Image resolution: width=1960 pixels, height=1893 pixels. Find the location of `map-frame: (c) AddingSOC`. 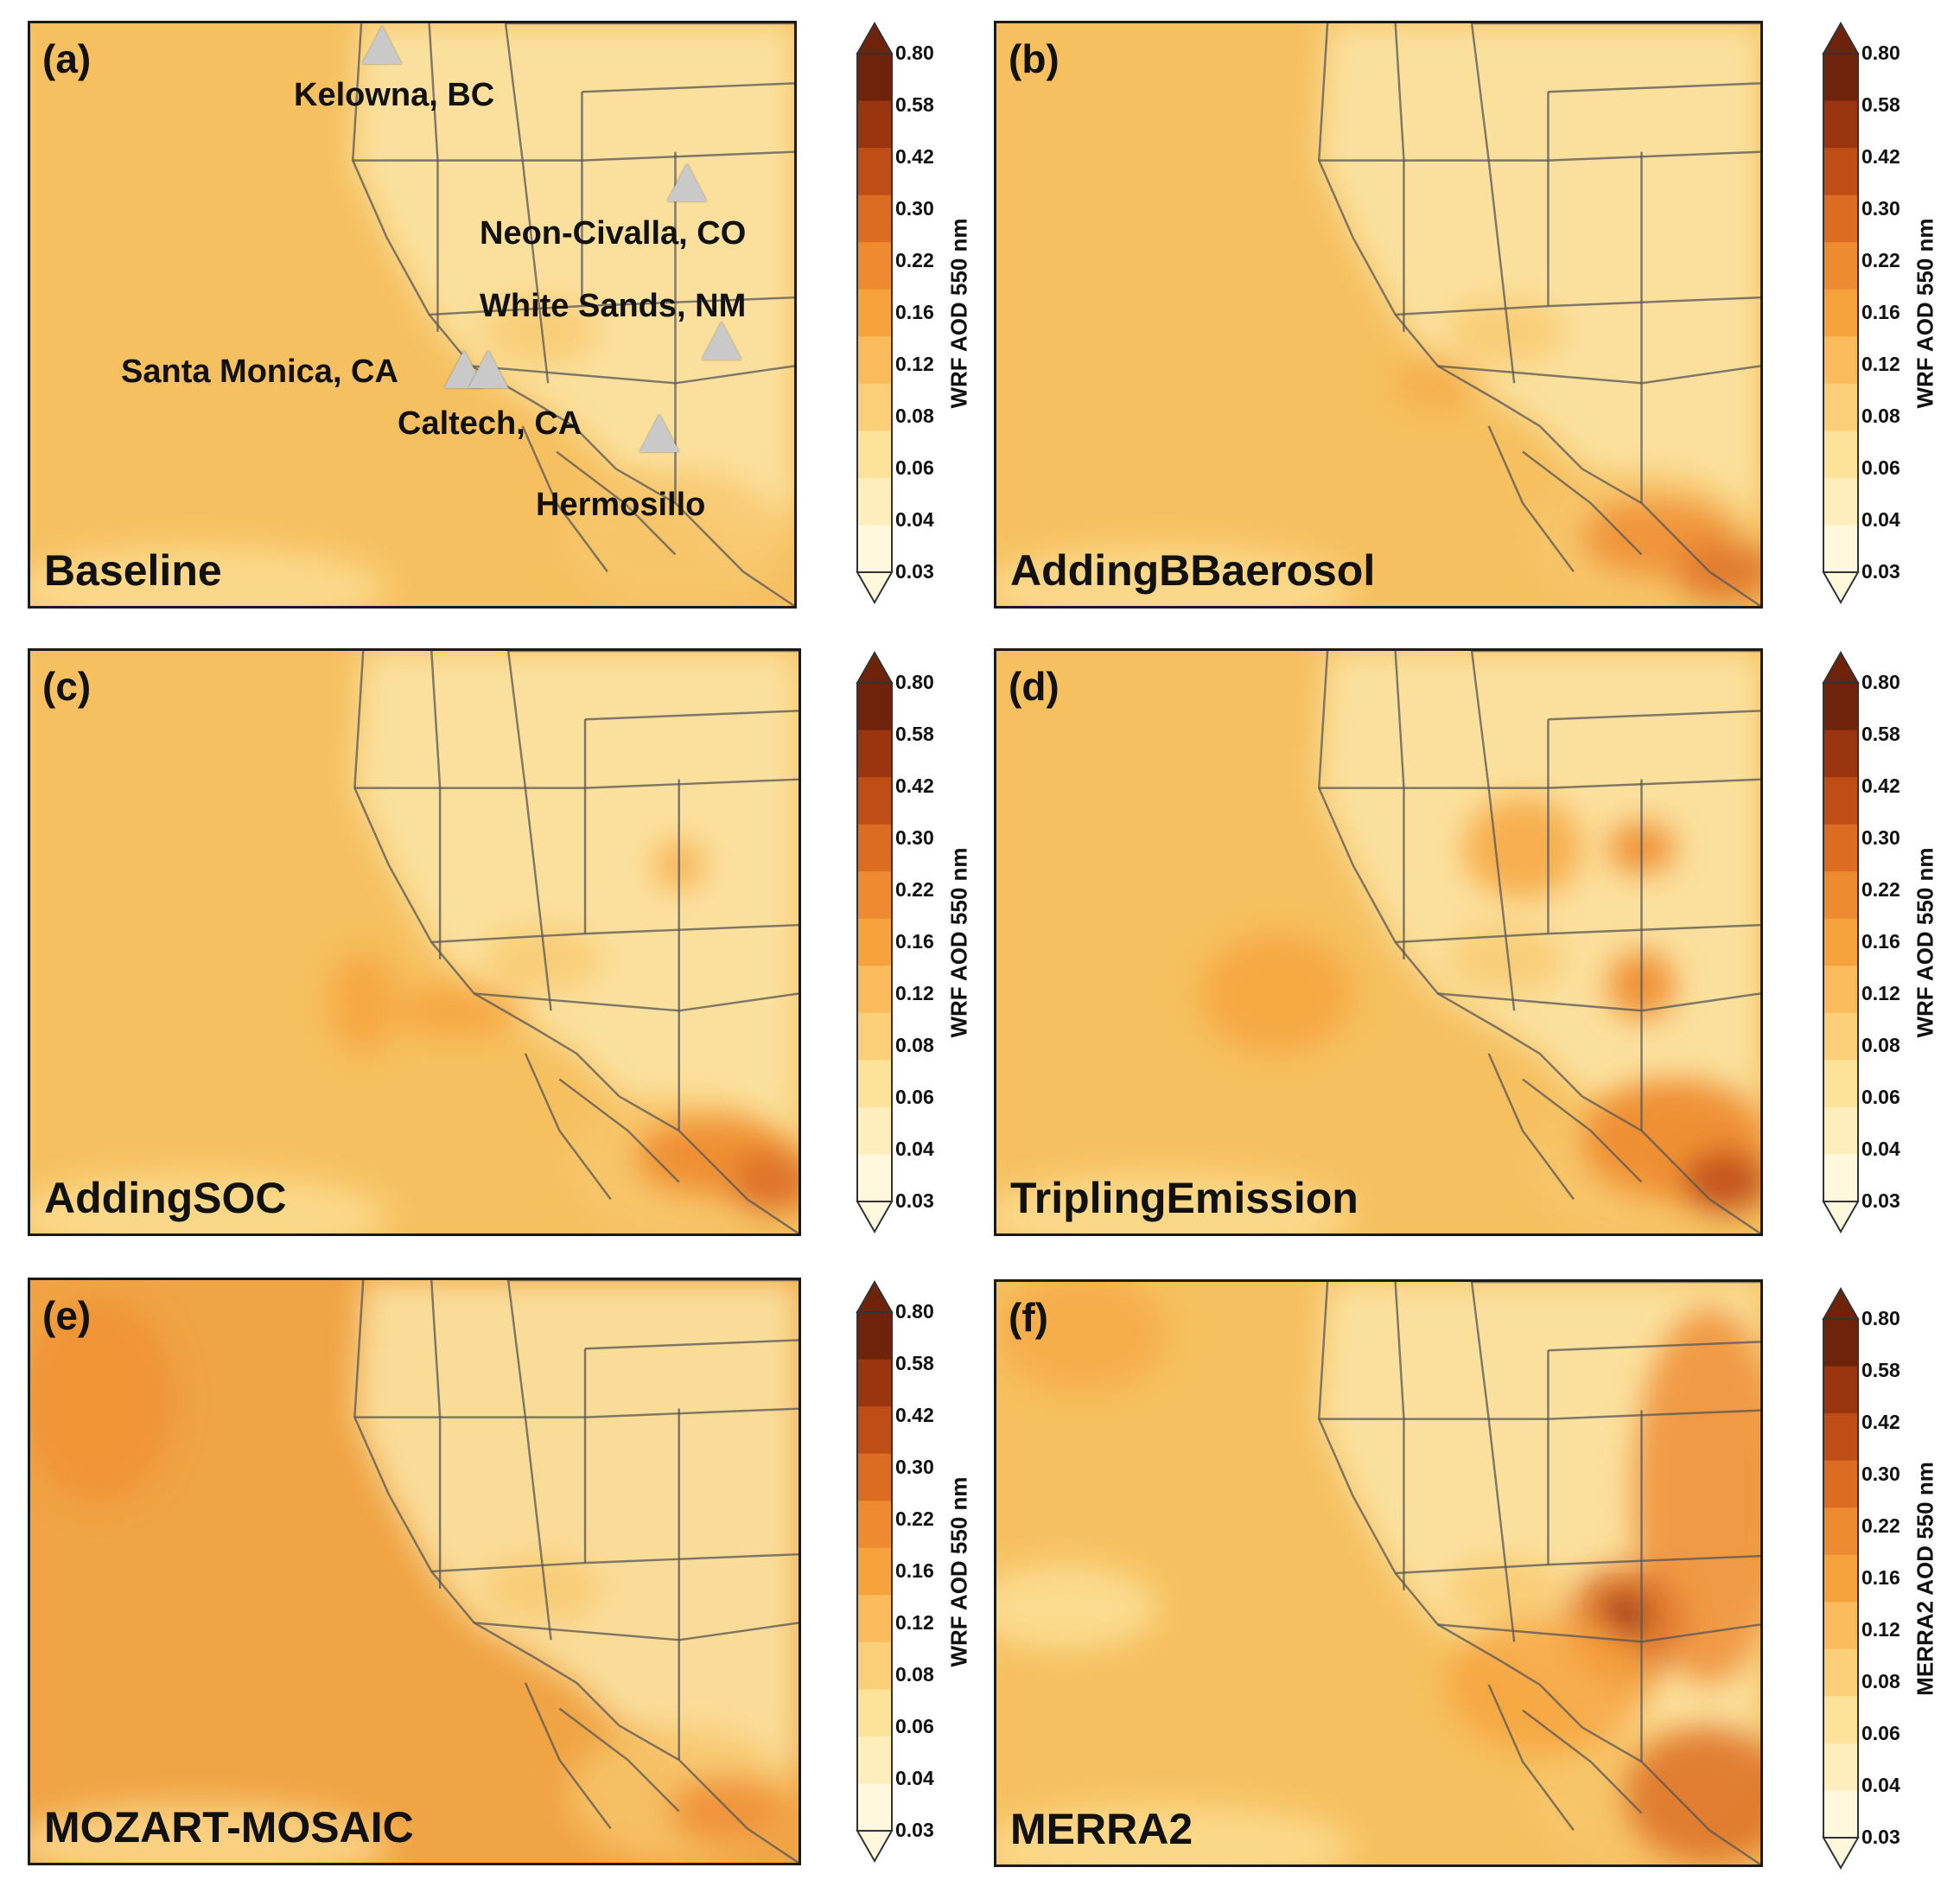

map-frame: (c) AddingSOC is located at coordinates (415, 942).